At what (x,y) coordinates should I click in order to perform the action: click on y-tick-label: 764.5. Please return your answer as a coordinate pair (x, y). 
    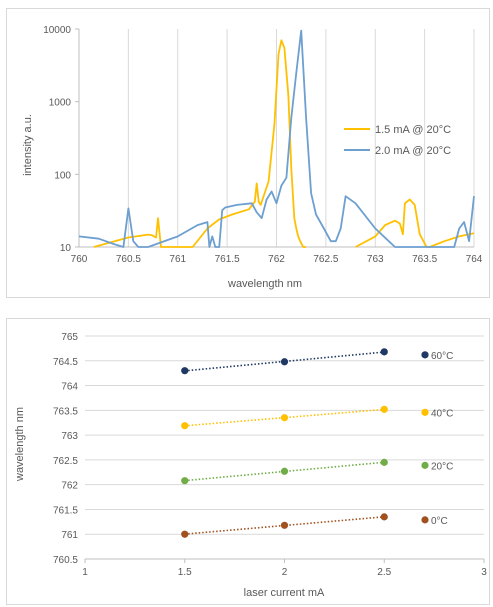
    Looking at the image, I should click on (65, 362).